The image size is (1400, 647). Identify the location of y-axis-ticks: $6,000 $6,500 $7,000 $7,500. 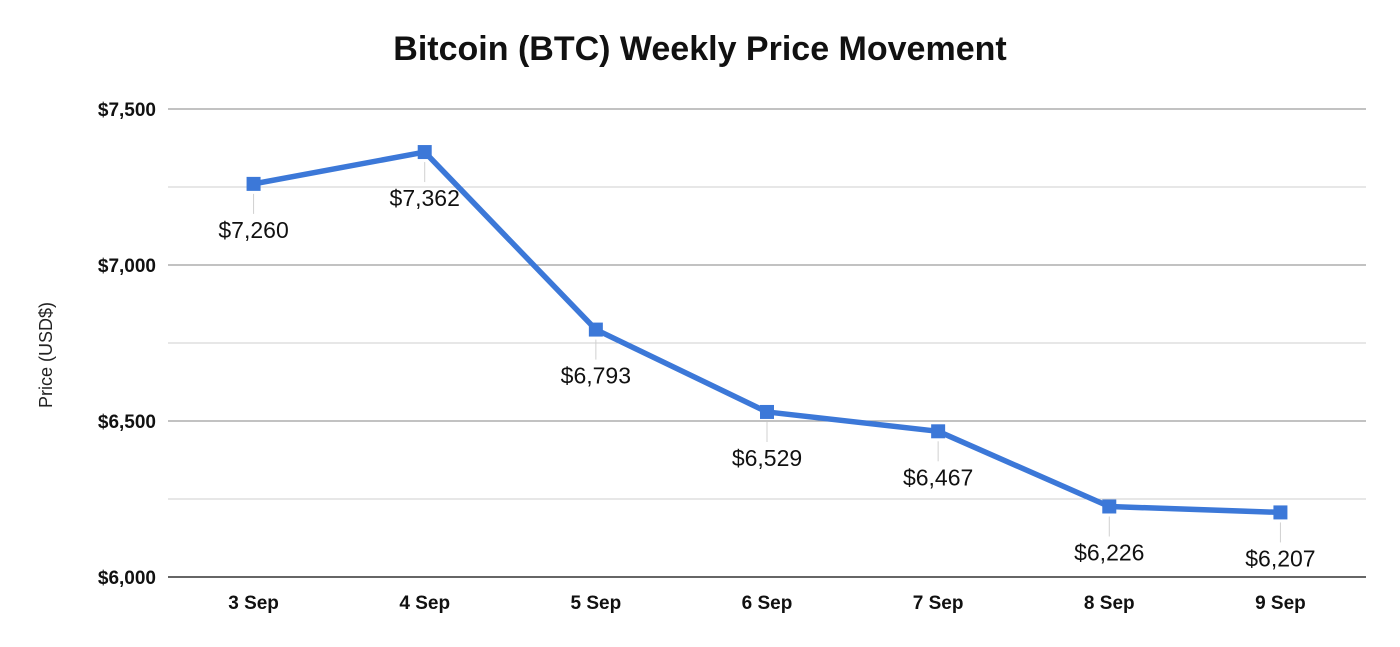
(127, 344).